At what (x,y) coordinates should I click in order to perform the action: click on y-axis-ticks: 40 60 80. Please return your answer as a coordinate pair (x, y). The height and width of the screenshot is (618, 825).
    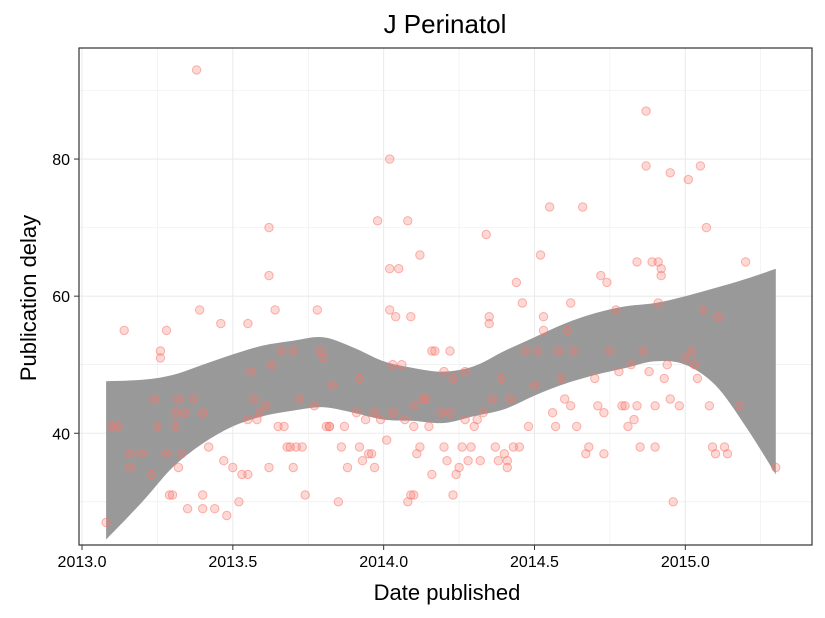
    Looking at the image, I should click on (65, 297).